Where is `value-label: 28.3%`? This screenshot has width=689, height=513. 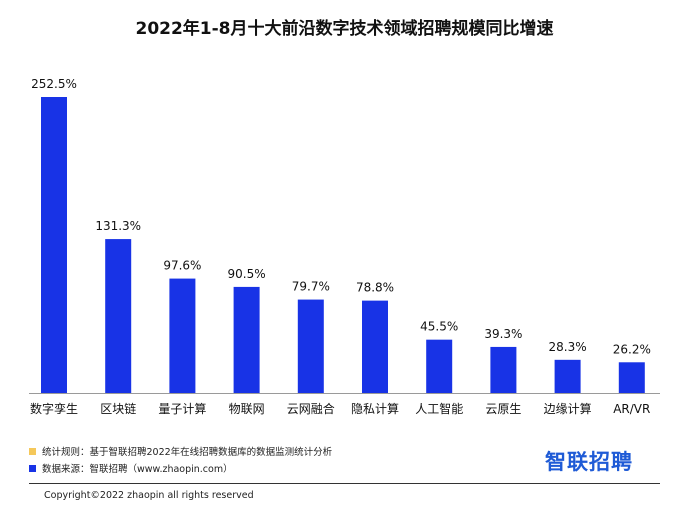 value-label: 28.3% is located at coordinates (568, 347).